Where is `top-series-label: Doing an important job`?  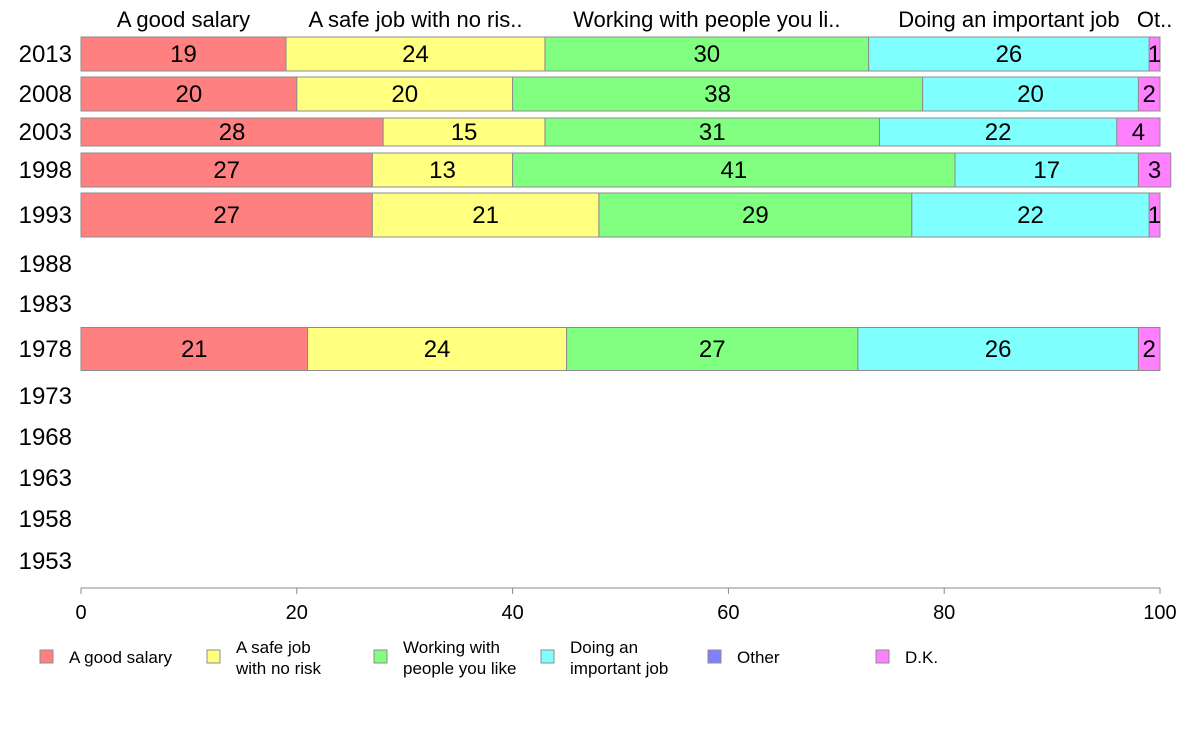
top-series-label: Doing an important job is located at coordinates (1008, 19).